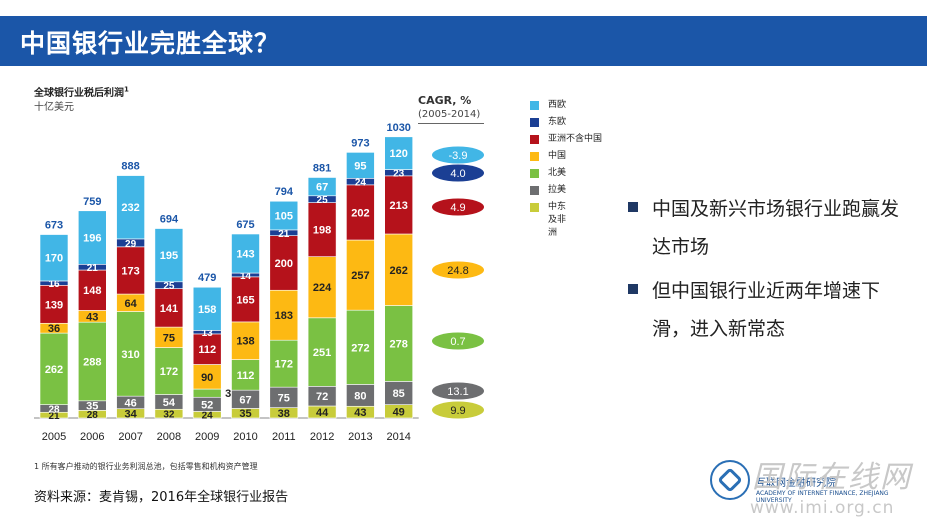  I want to click on watermark-url: www.imi.org.cn, so click(822, 508).